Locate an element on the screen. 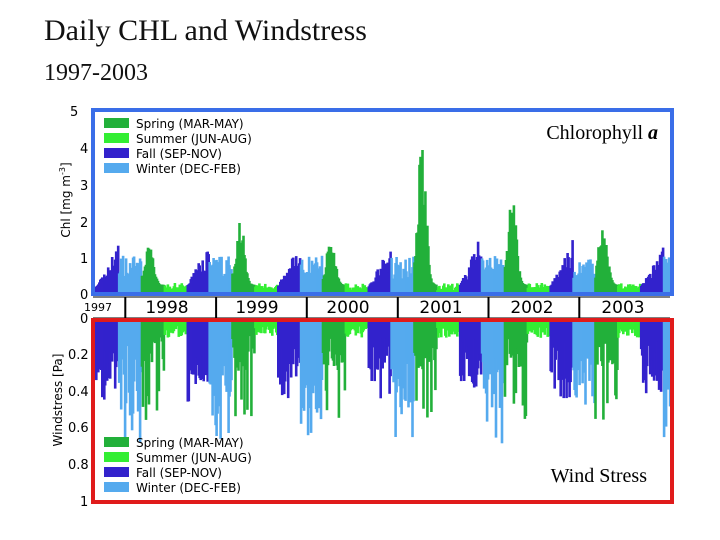 This screenshot has height=540, width=720. chl-y-axis-label: Chl [mg m-3] is located at coordinates (65, 199).